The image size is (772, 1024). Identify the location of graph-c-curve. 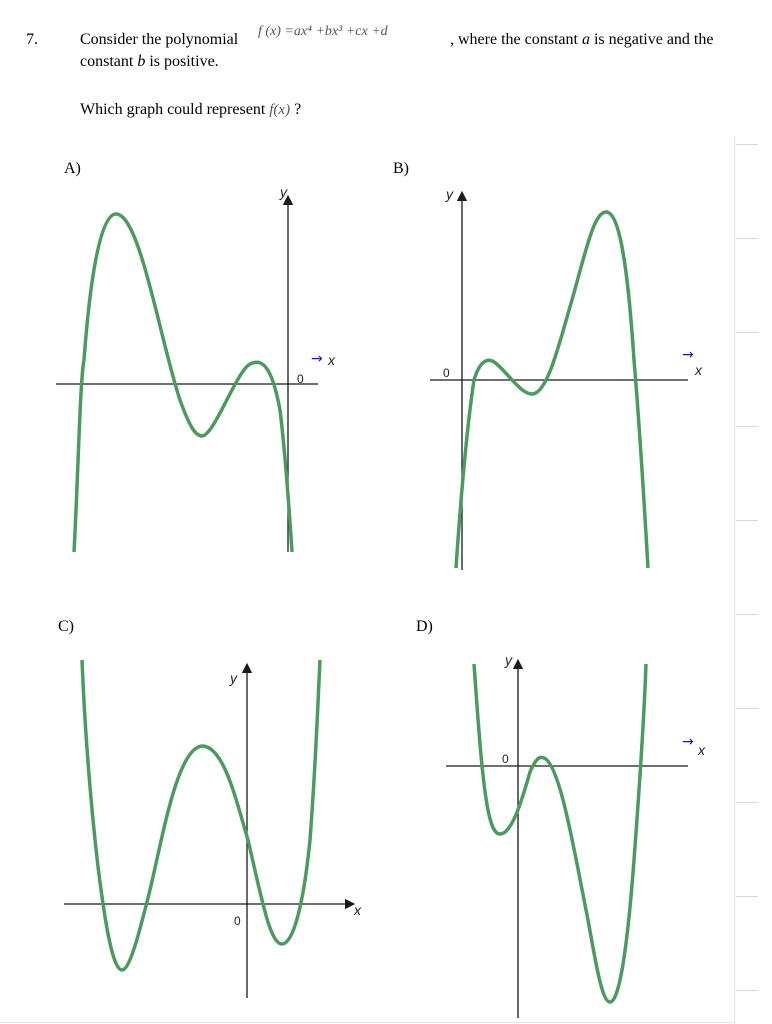
(201, 815).